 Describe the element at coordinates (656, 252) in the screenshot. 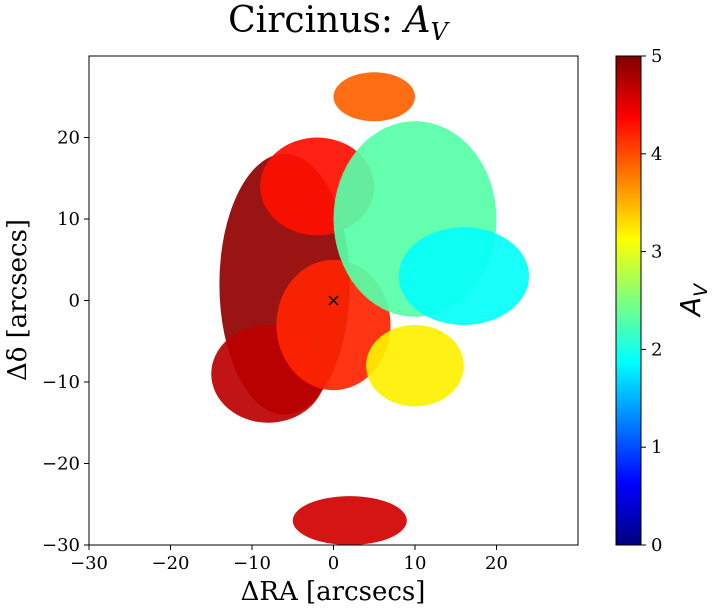

I see `colorbar-tick-label: 3` at that location.